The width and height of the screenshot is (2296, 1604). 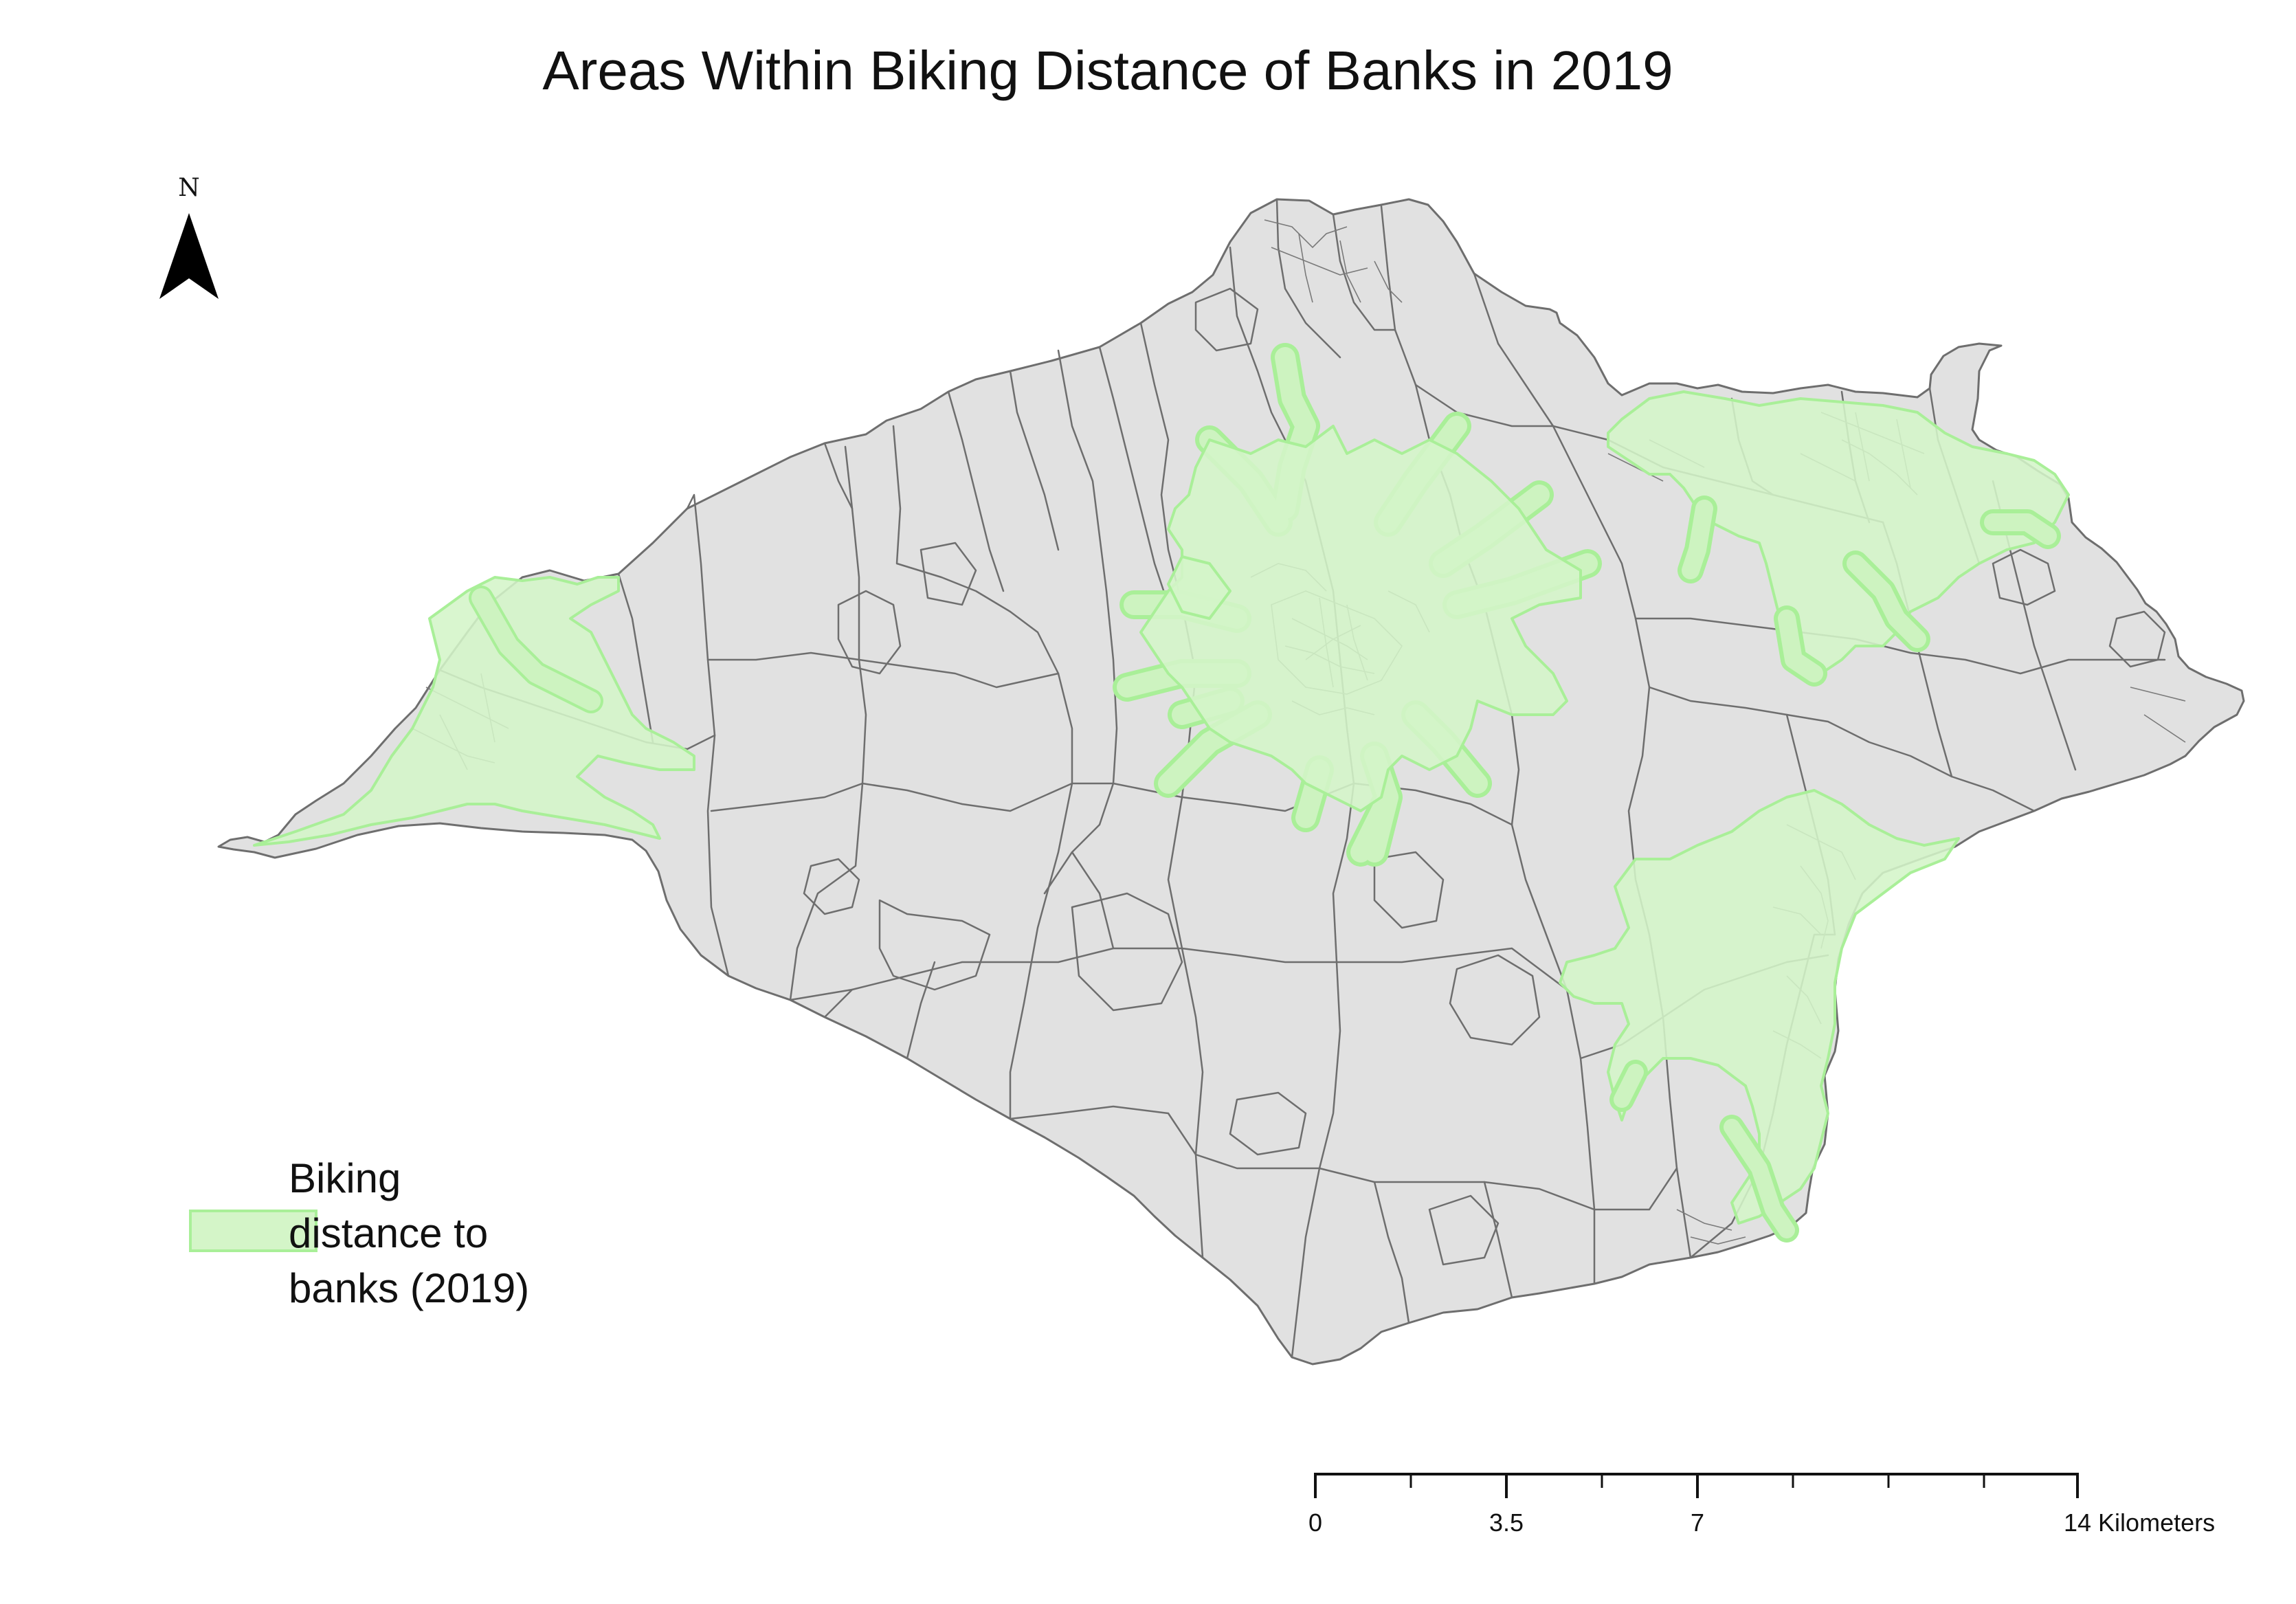 I want to click on scale-bar: 0 3.5 7 14 Kilometers, so click(x=1761, y=1505).